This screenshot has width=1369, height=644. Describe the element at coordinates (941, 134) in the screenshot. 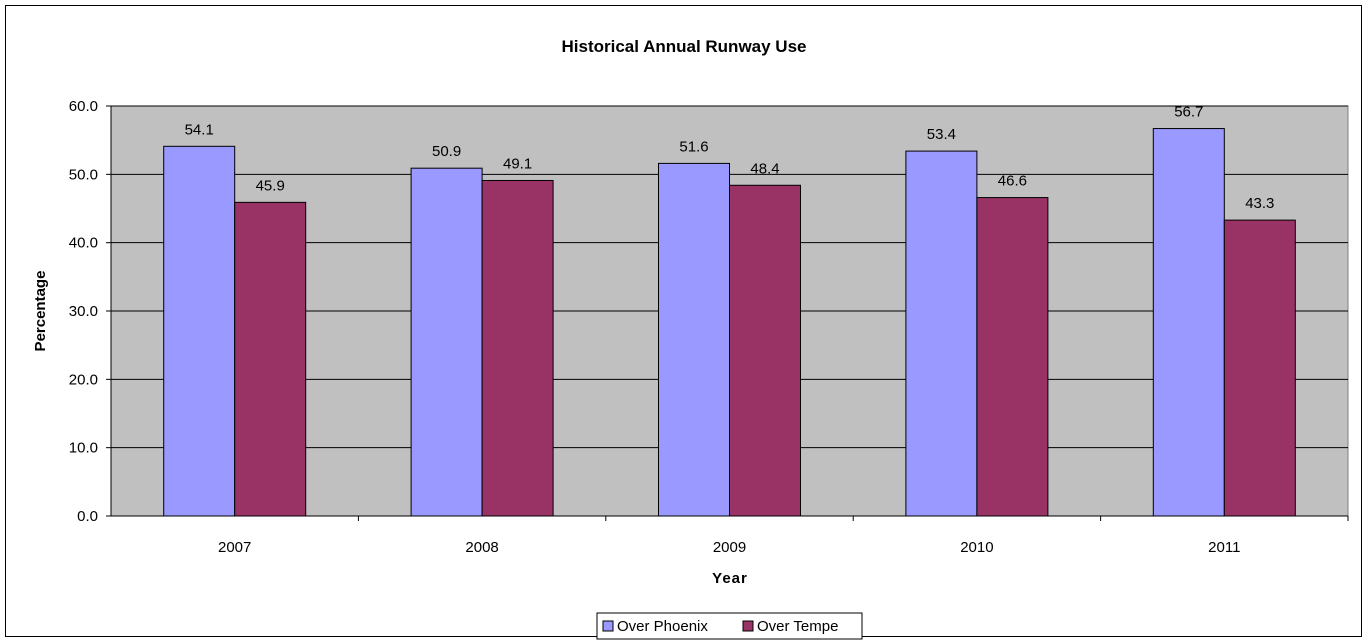

I see `data-label: 53.4` at that location.